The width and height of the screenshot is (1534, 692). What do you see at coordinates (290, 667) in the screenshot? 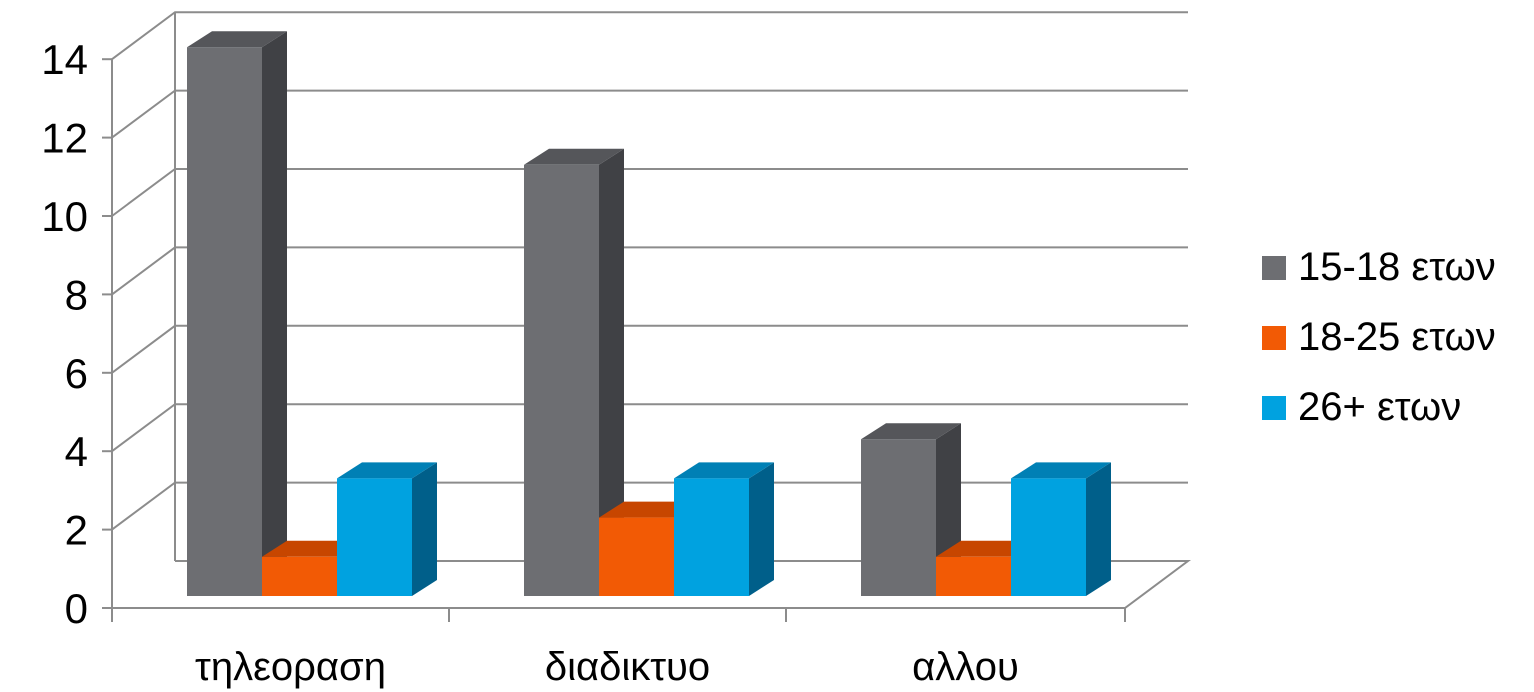
I see `x-tick-label: τηλεοραση` at bounding box center [290, 667].